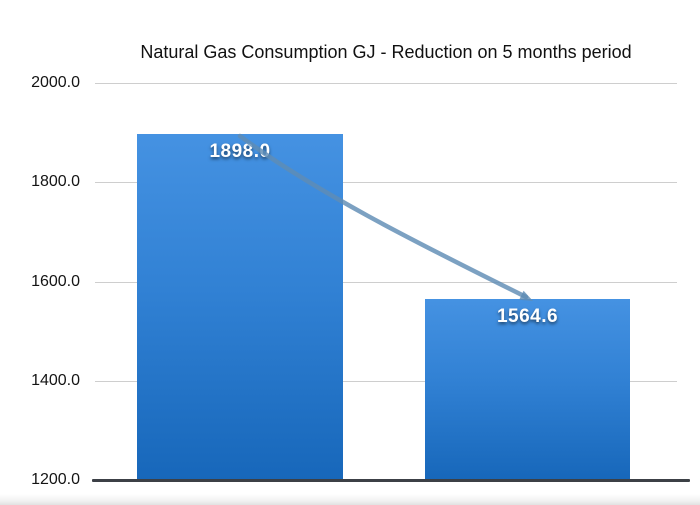 Image resolution: width=700 pixels, height=505 pixels. I want to click on y-axis-tick-label: 1600.0, so click(55, 281).